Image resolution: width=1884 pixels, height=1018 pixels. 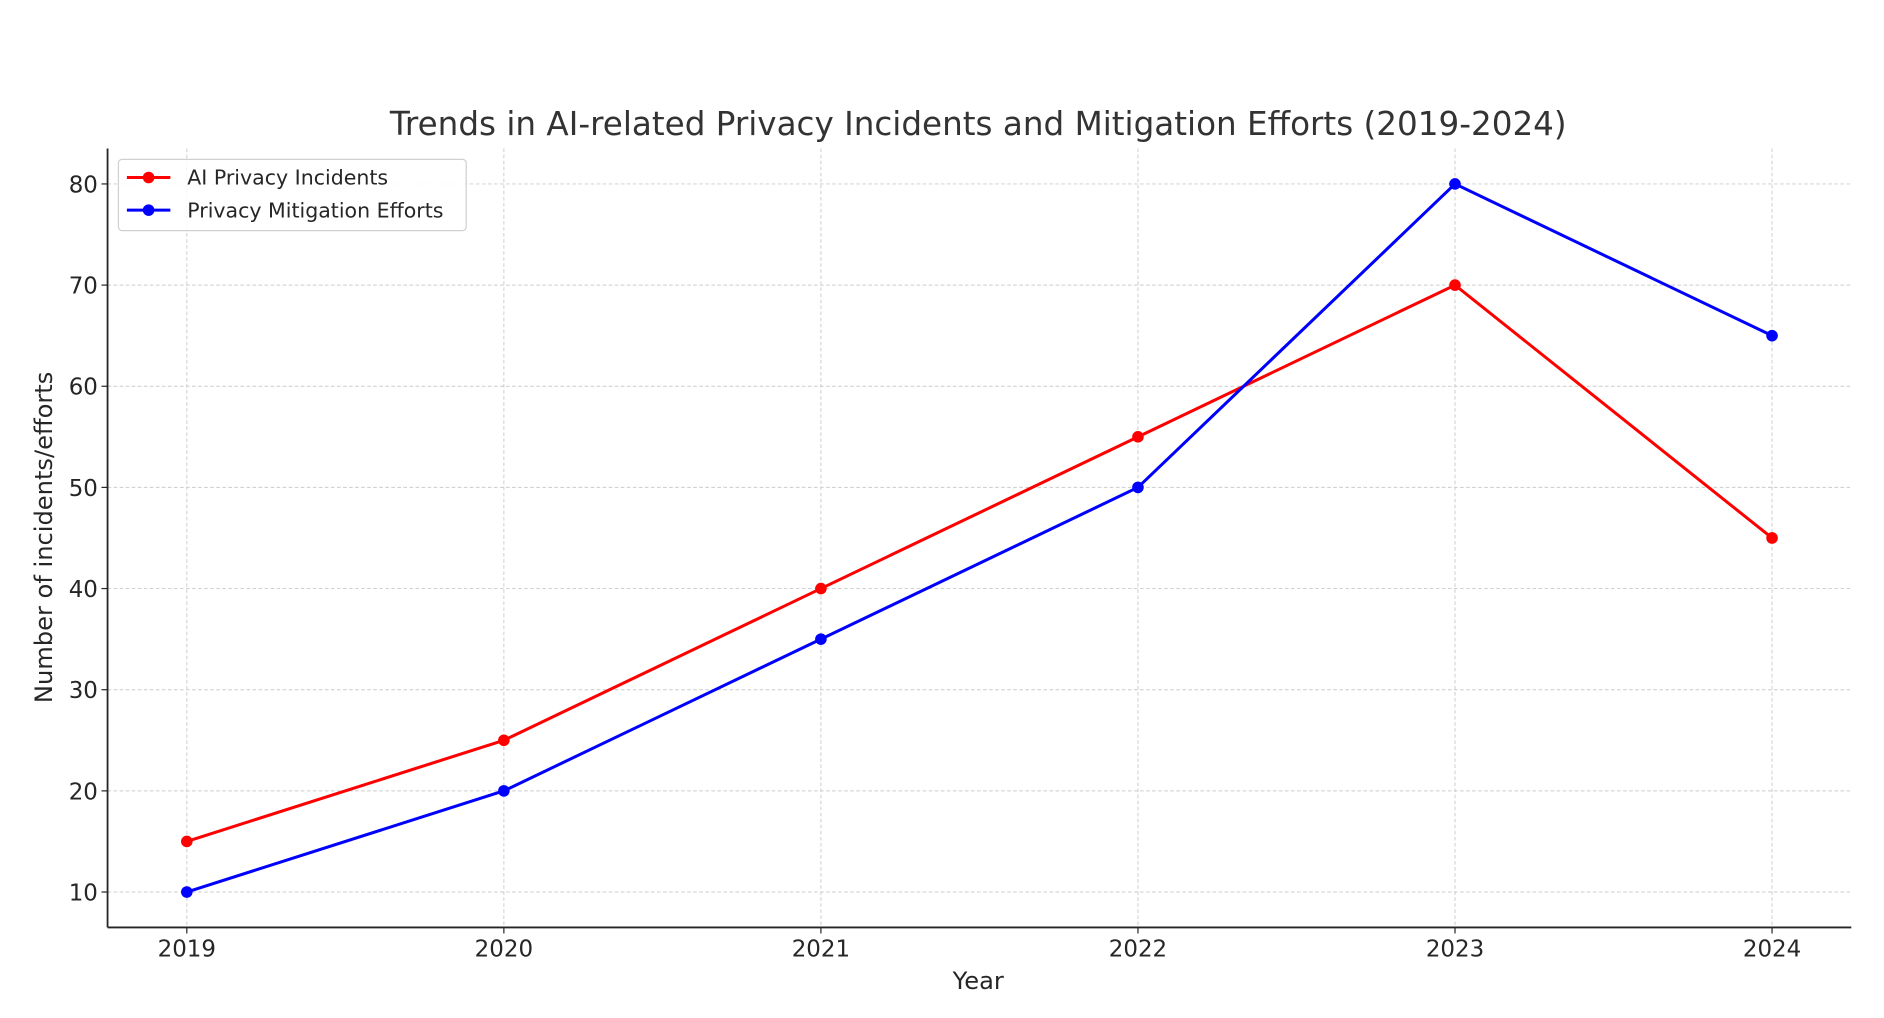 I want to click on y-tick-label: 10, so click(x=83, y=893).